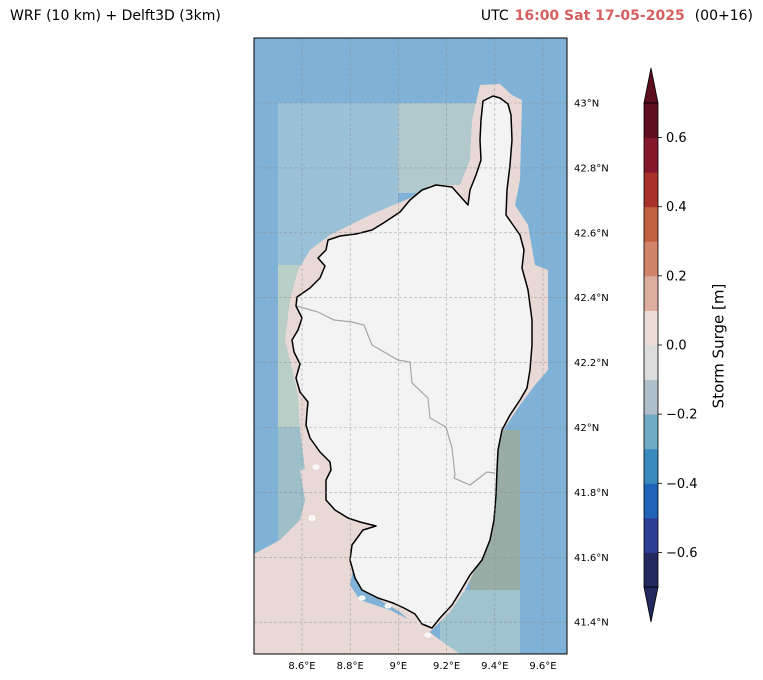 This screenshot has height=680, width=763. I want to click on colorbar: 0.6 0.4 0.2 0.0 −0.2 −0.4 −0.6, so click(670, 345).